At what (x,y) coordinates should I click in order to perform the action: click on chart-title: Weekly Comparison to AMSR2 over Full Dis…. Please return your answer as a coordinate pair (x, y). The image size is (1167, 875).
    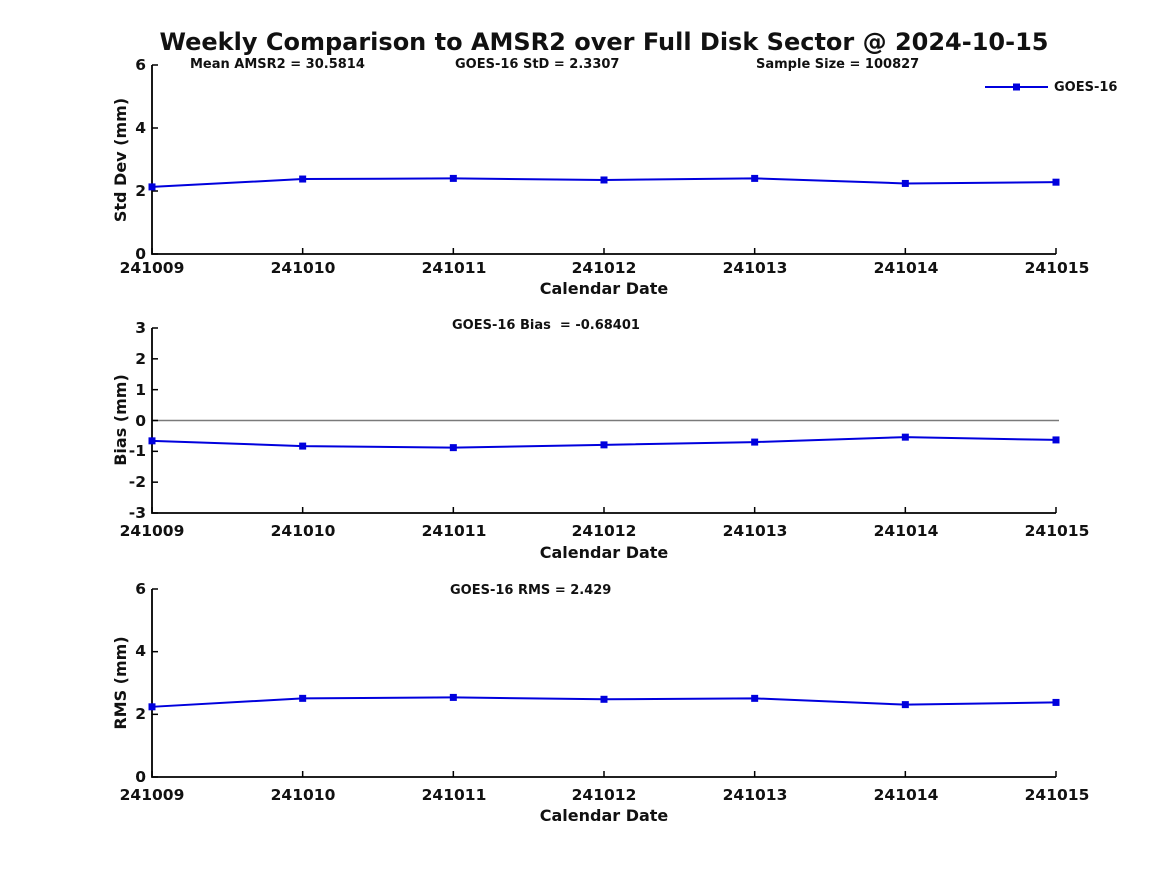
    Looking at the image, I should click on (604, 42).